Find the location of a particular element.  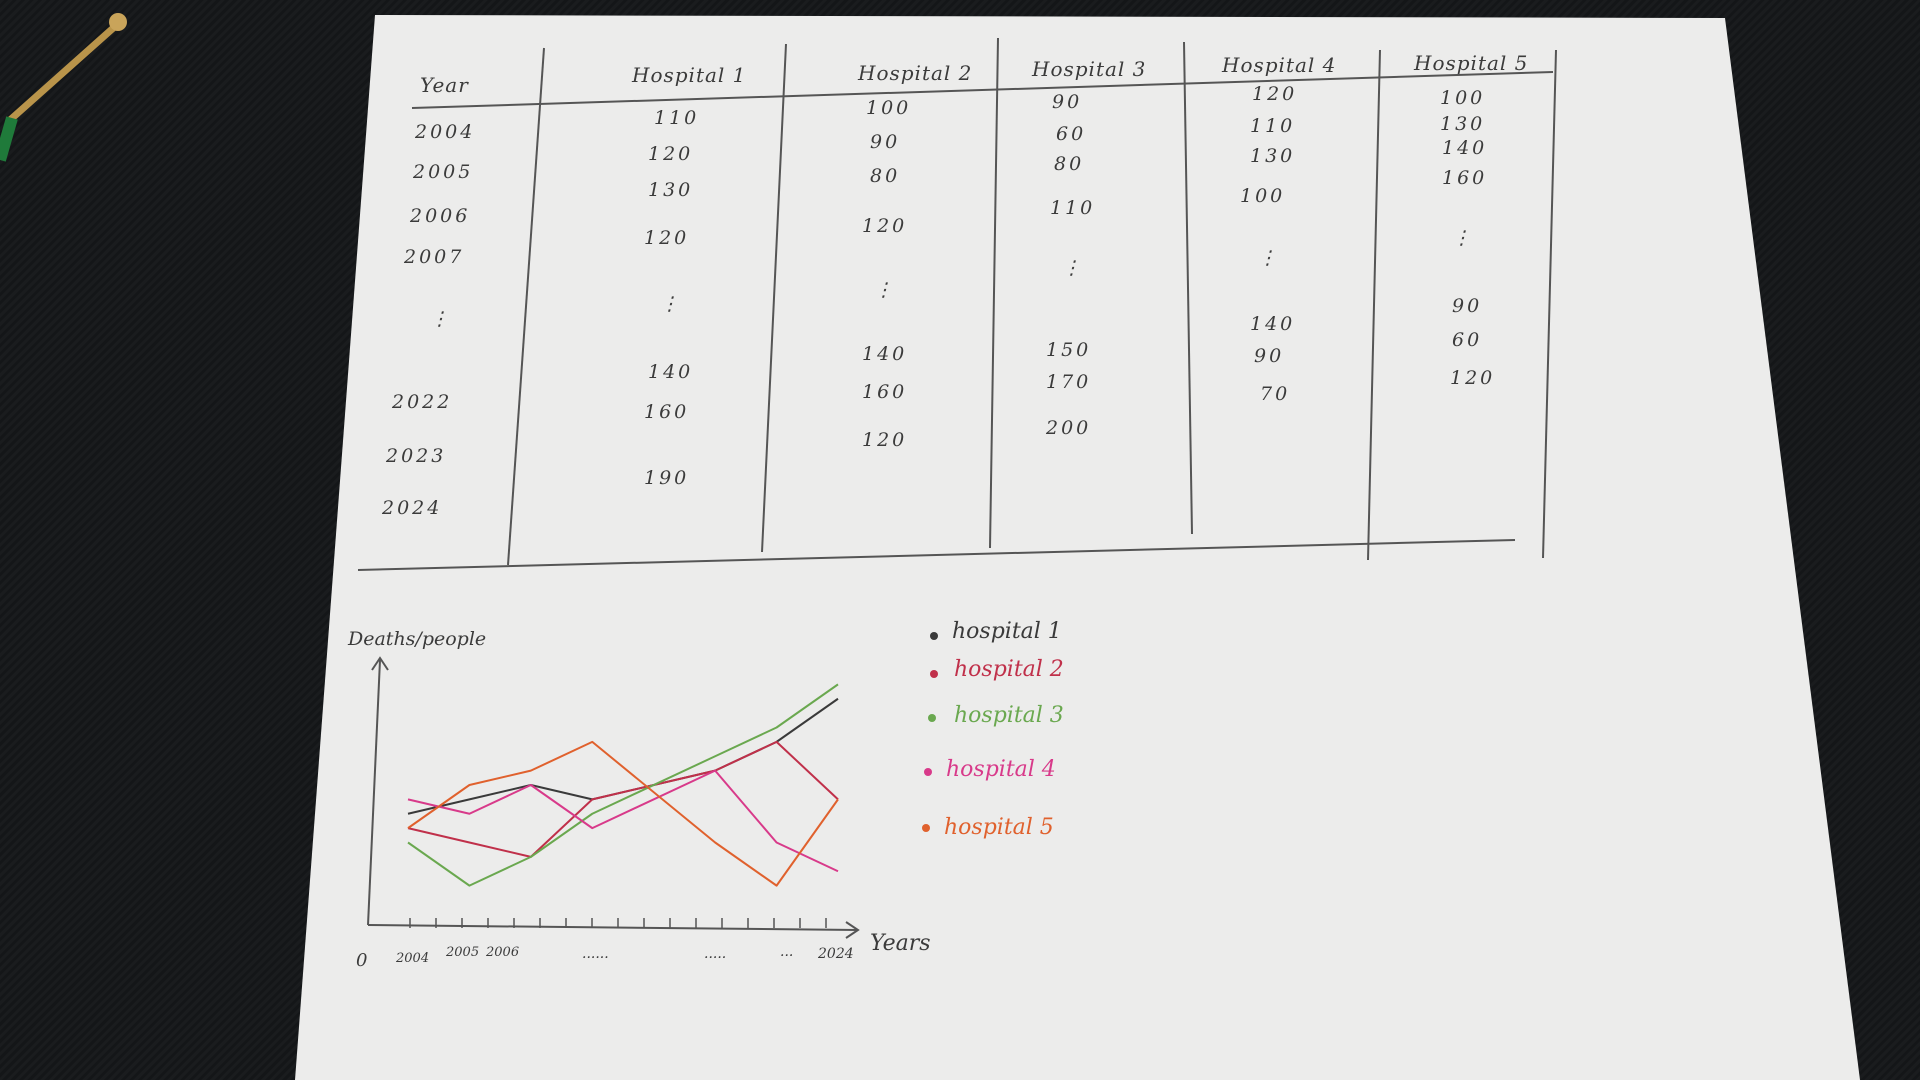

tick-label: 2004 is located at coordinates (412, 958).